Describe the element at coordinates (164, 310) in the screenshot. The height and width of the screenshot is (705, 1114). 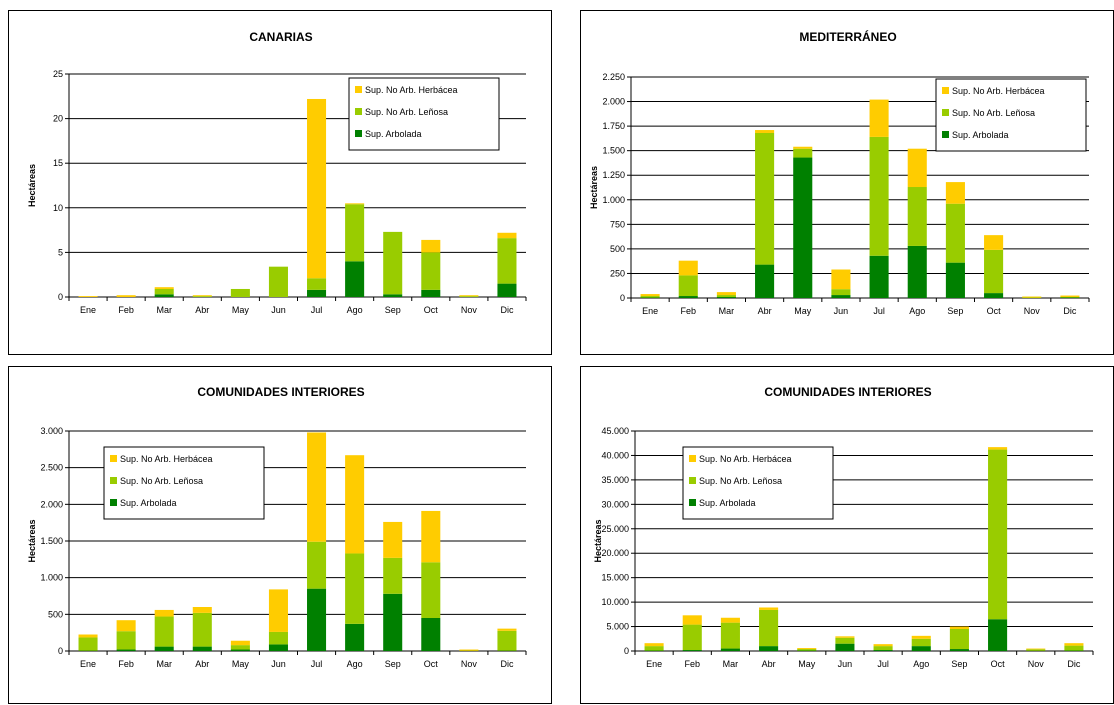
I see `x-tick-label: Mar` at that location.